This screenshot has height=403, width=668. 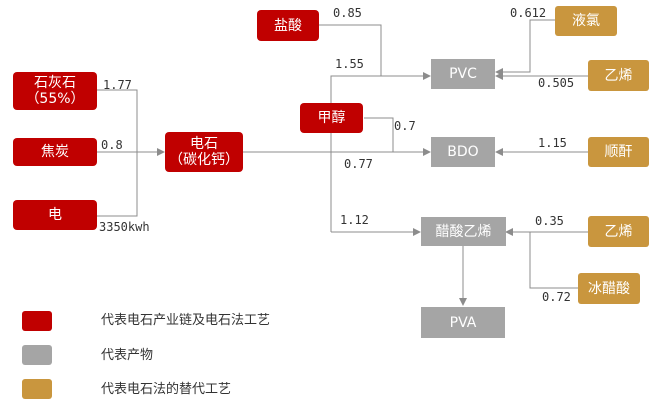 I want to click on glacial-acetic-acid-node: 冰醋酸, so click(x=609, y=288).